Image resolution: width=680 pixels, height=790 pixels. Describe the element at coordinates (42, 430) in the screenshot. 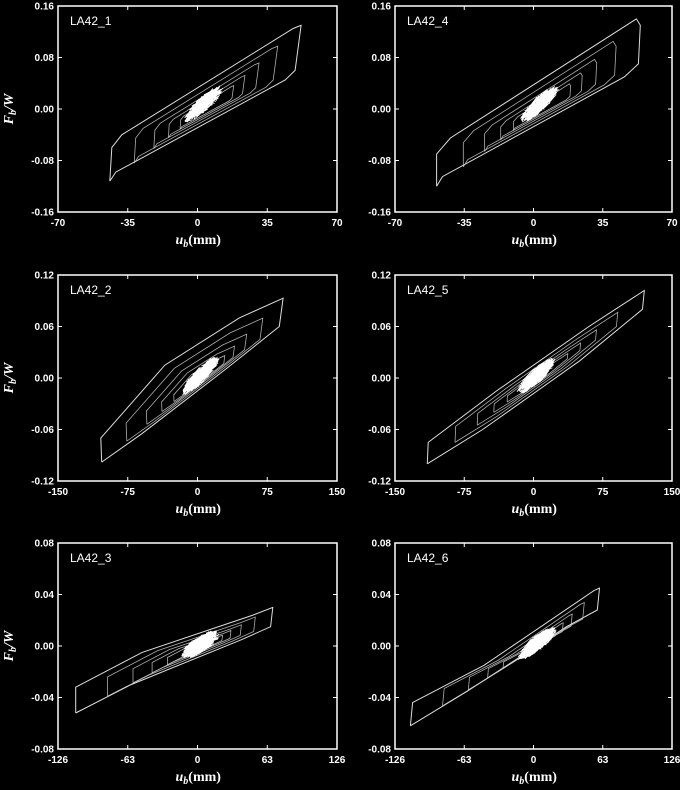

I see `y-tick-label: -0.06` at that location.